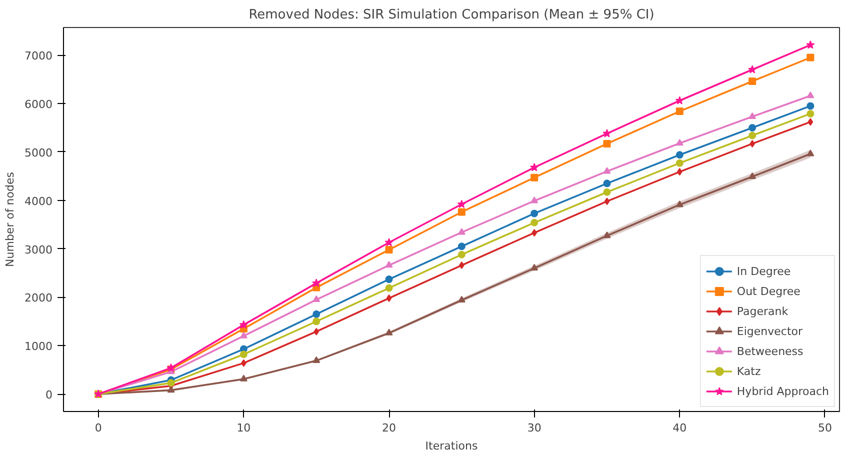 This screenshot has height=455, width=843. Describe the element at coordinates (38, 249) in the screenshot. I see `y-tick-label: 3000` at that location.